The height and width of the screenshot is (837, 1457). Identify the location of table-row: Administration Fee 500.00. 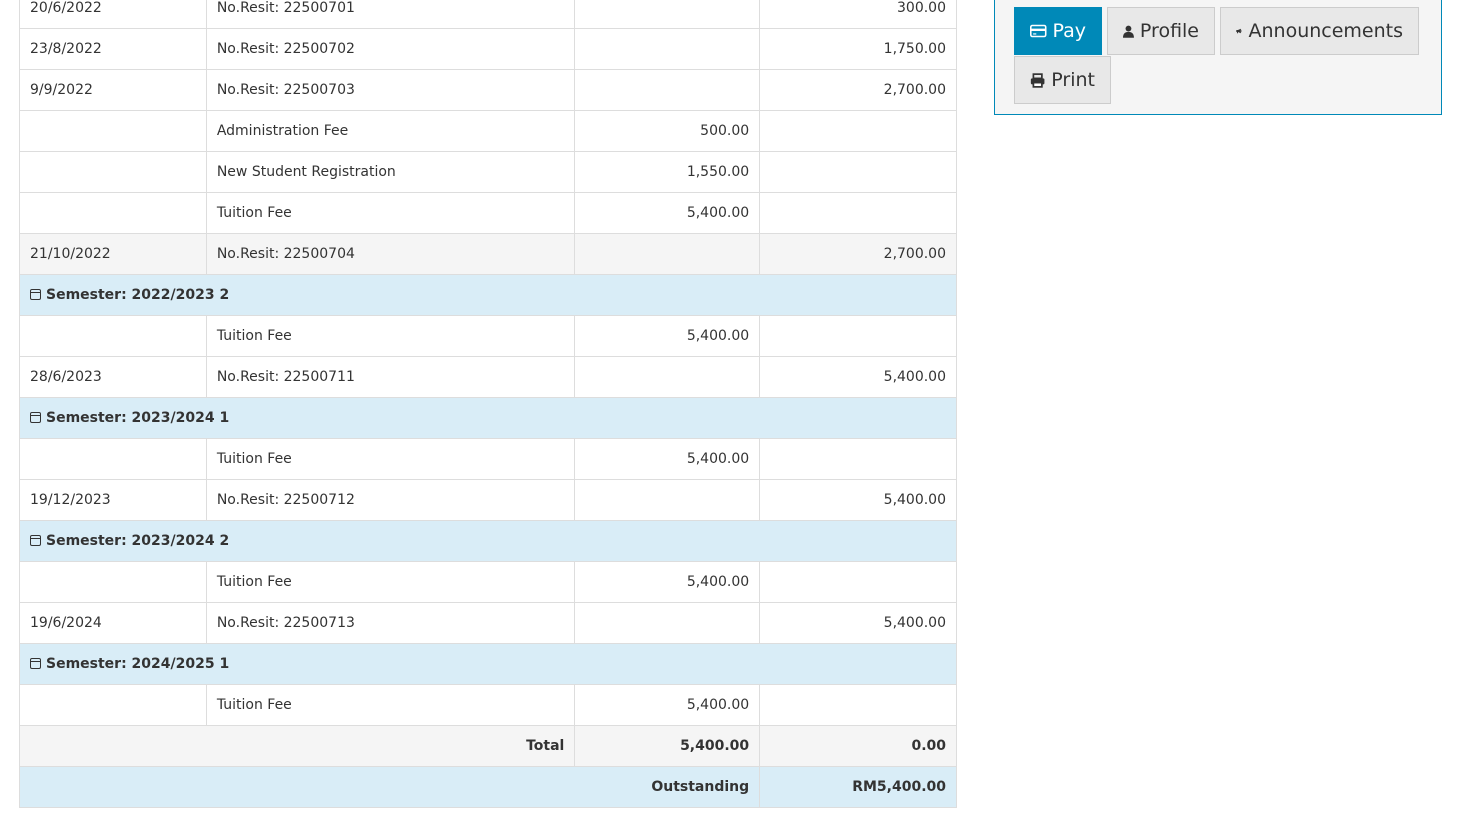
(488, 131).